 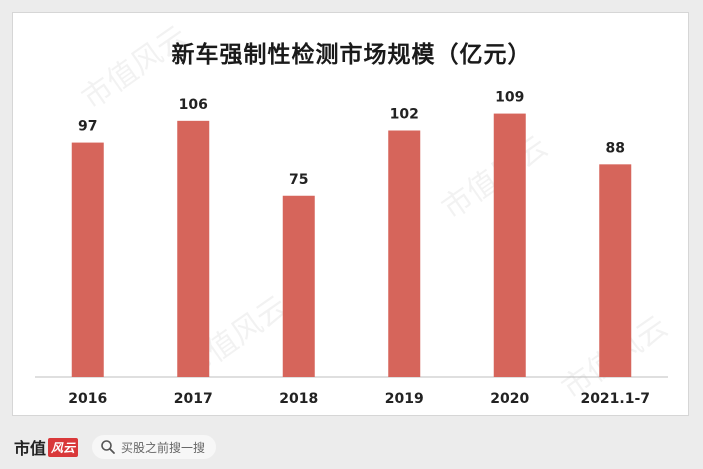 I want to click on bar-2020, so click(x=509, y=245).